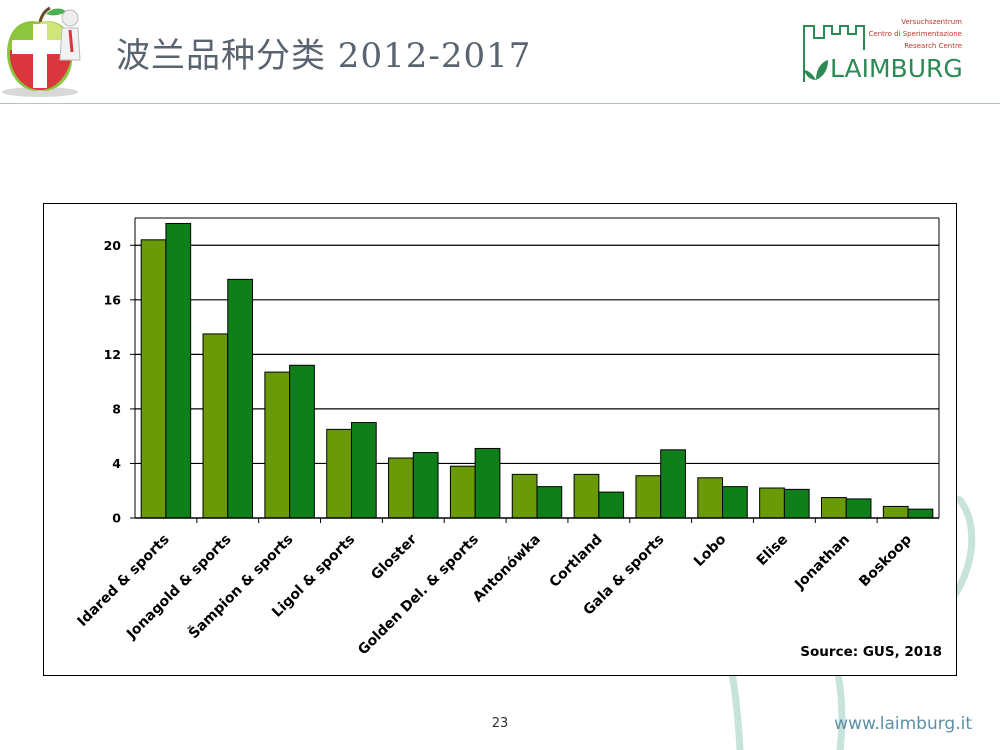 The width and height of the screenshot is (1000, 750). I want to click on website-link: www.laimburg.it, so click(903, 724).